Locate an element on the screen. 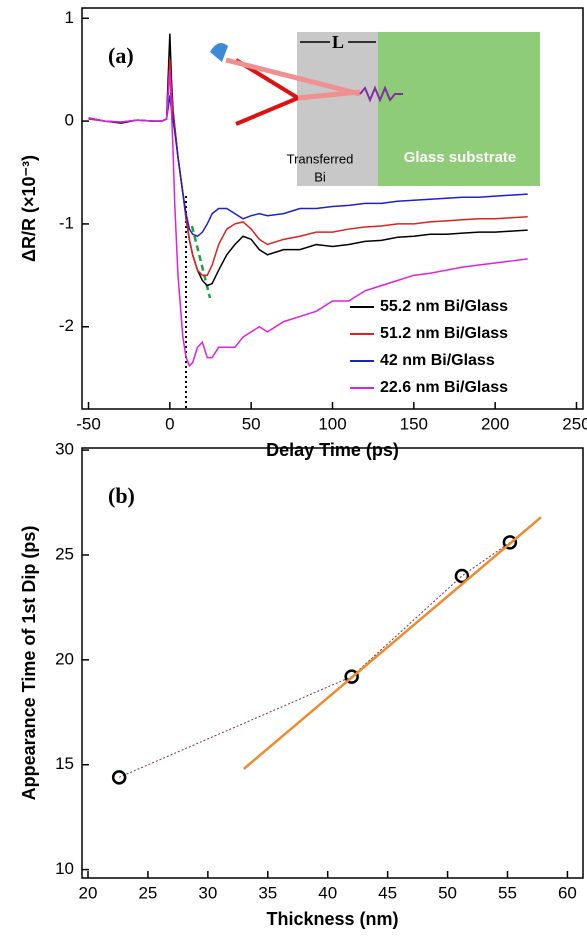 This screenshot has height=941, width=587. detector is located at coordinates (219, 52).